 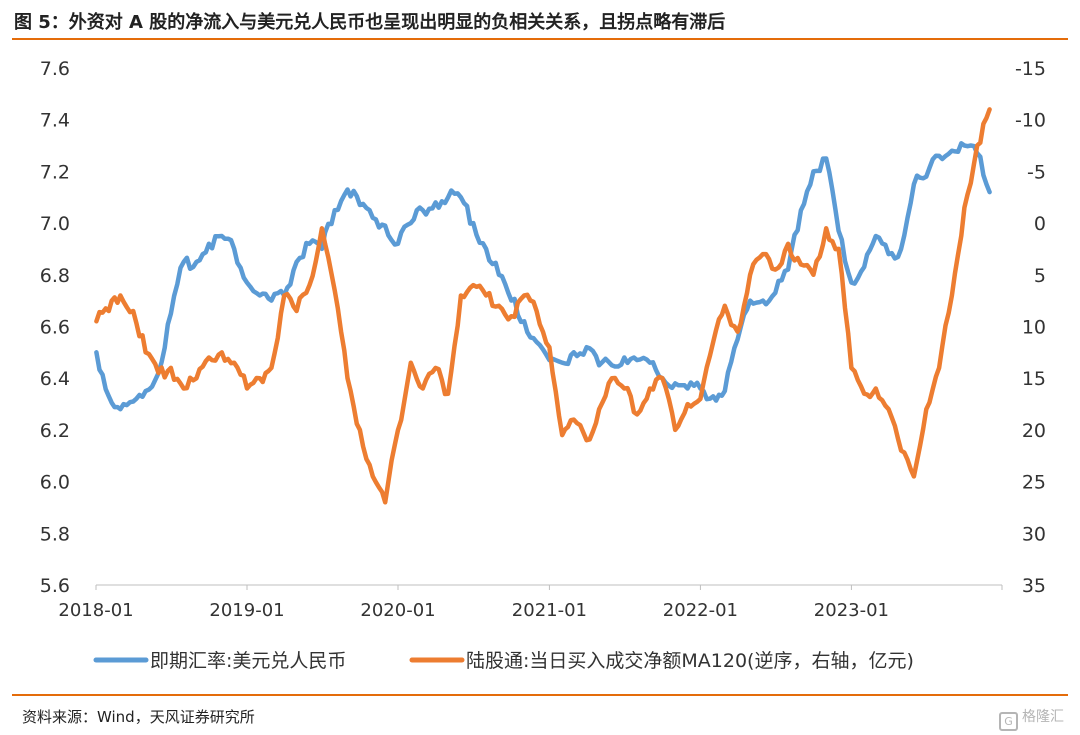 I want to click on y-left-tick-label: 5.6, so click(x=55, y=586).